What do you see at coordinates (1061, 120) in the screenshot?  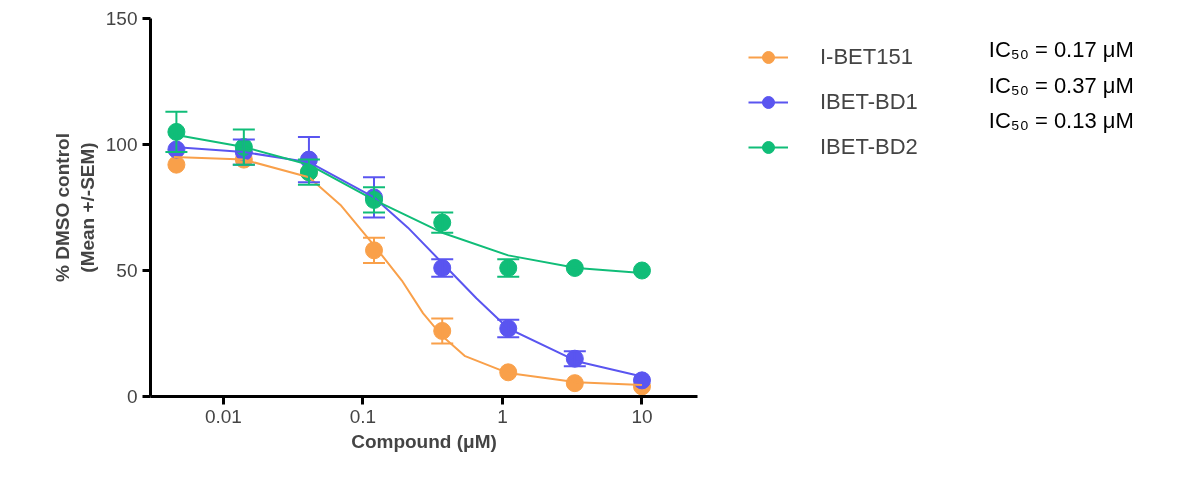 I see `text: IC₅₀ = 0.13 μM` at bounding box center [1061, 120].